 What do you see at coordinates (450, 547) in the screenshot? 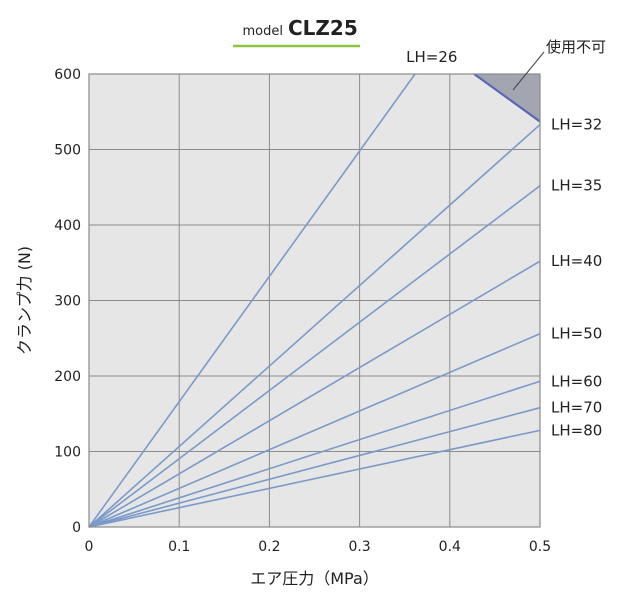
I see `x-tick-label: 0.4` at bounding box center [450, 547].